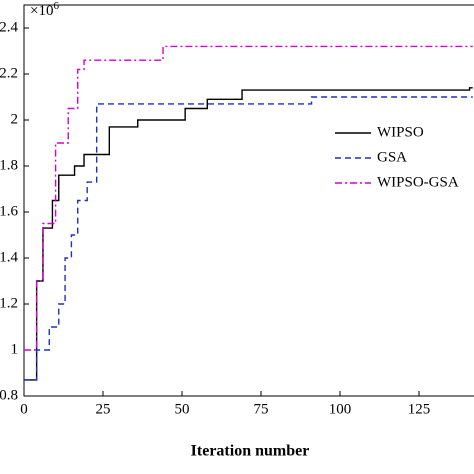 The width and height of the screenshot is (474, 474). I want to click on y-tick-label: 1.6, so click(9, 211).